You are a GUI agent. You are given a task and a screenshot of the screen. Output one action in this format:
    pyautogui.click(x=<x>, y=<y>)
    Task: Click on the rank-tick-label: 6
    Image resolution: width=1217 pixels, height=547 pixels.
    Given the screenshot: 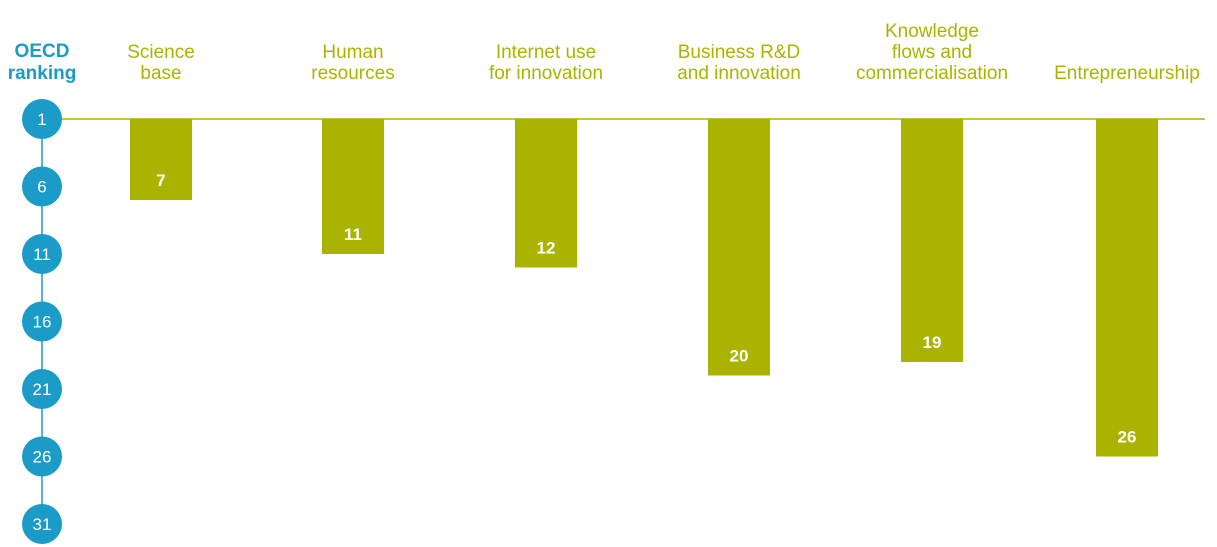 What is the action you would take?
    pyautogui.click(x=41, y=187)
    